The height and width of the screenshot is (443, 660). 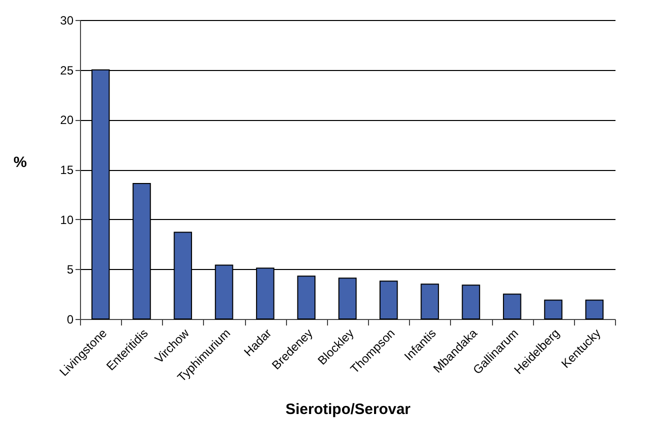 What do you see at coordinates (67, 21) in the screenshot?
I see `y-tick-label: 30` at bounding box center [67, 21].